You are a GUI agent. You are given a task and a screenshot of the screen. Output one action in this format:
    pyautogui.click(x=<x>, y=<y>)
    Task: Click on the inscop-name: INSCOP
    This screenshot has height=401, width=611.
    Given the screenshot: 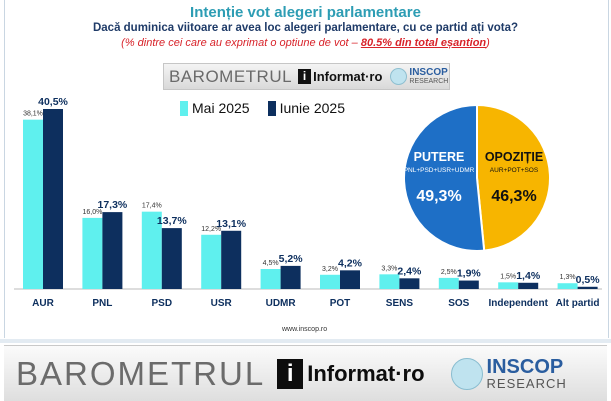 What is the action you would take?
    pyautogui.click(x=428, y=72)
    